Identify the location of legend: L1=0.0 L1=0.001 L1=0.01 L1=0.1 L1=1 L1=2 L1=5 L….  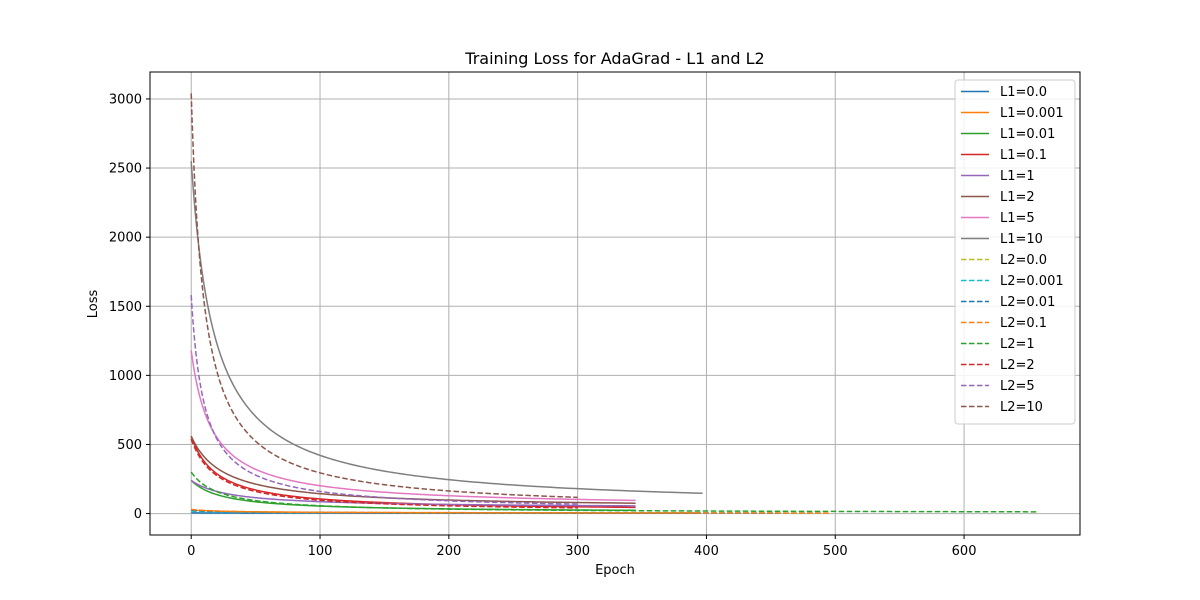
(1015, 252).